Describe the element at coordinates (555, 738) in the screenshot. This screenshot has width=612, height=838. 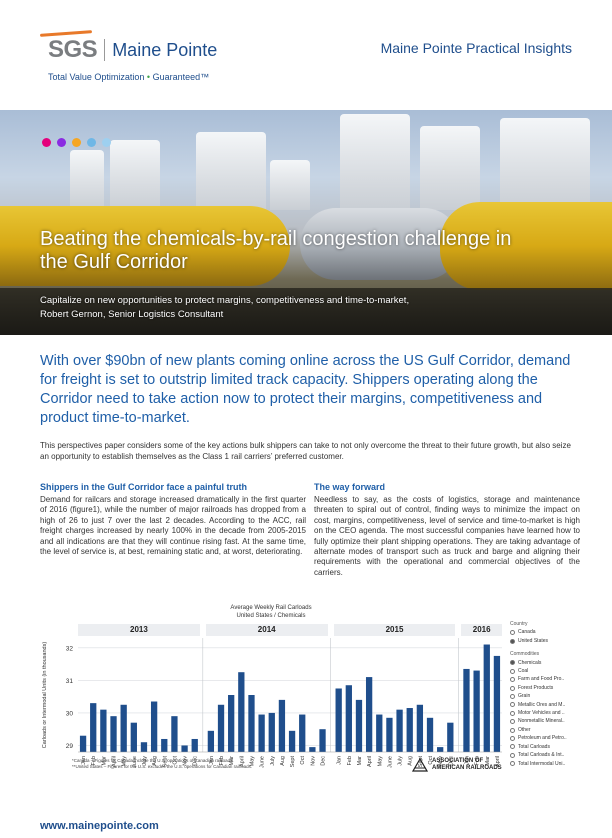
I see `legend-commodity-option: Petroleum and Petro..` at that location.